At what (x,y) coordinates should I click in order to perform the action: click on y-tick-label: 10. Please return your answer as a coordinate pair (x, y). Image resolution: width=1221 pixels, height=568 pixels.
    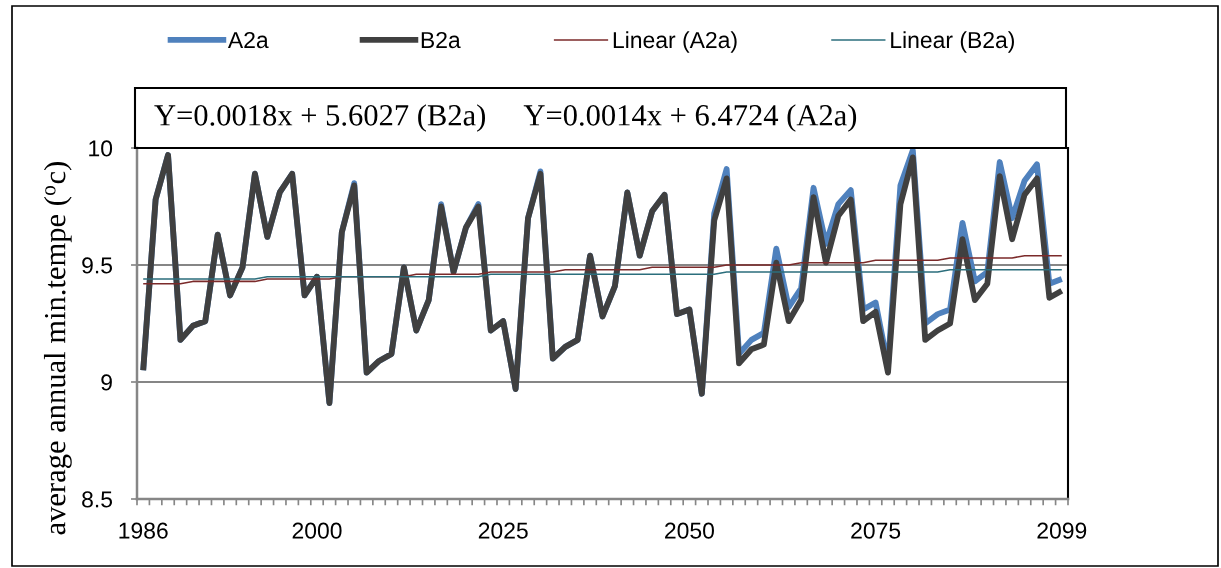
    Looking at the image, I should click on (101, 148).